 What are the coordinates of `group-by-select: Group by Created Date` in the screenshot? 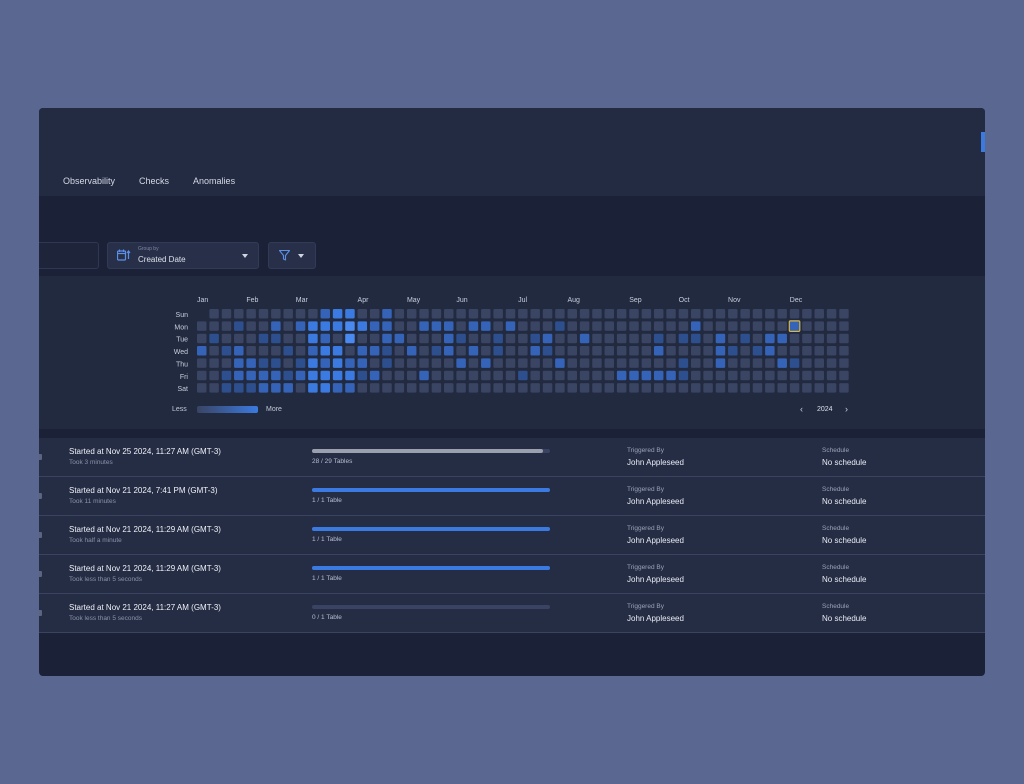 It's located at (183, 255).